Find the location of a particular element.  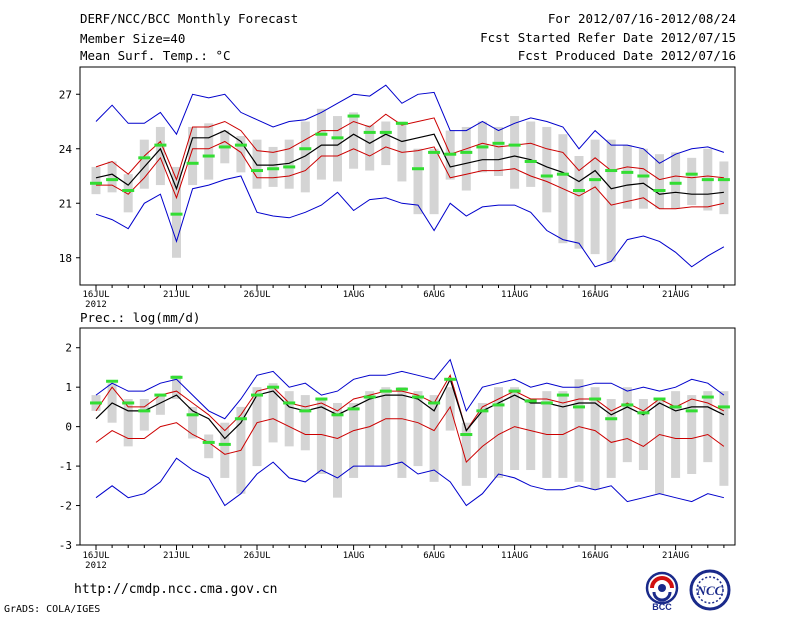

y-tick-label: 18 is located at coordinates (65, 258).